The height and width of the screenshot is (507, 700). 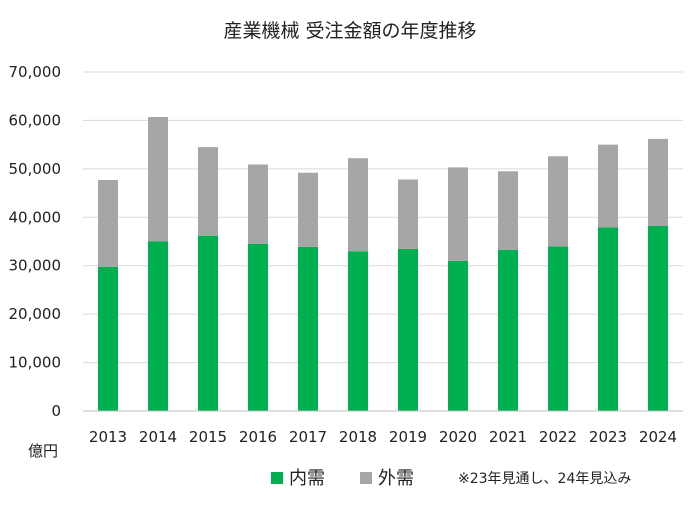 What do you see at coordinates (358, 205) in the screenshot?
I see `bar-overseas-2018` at bounding box center [358, 205].